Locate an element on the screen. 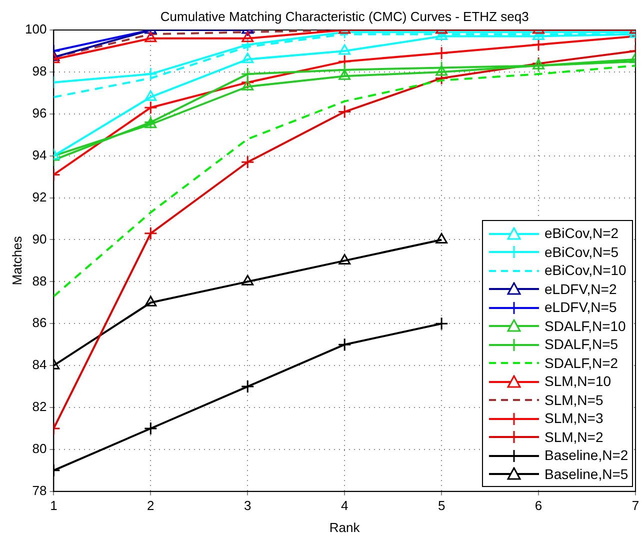  y-tick-label: 88 is located at coordinates (39, 280).